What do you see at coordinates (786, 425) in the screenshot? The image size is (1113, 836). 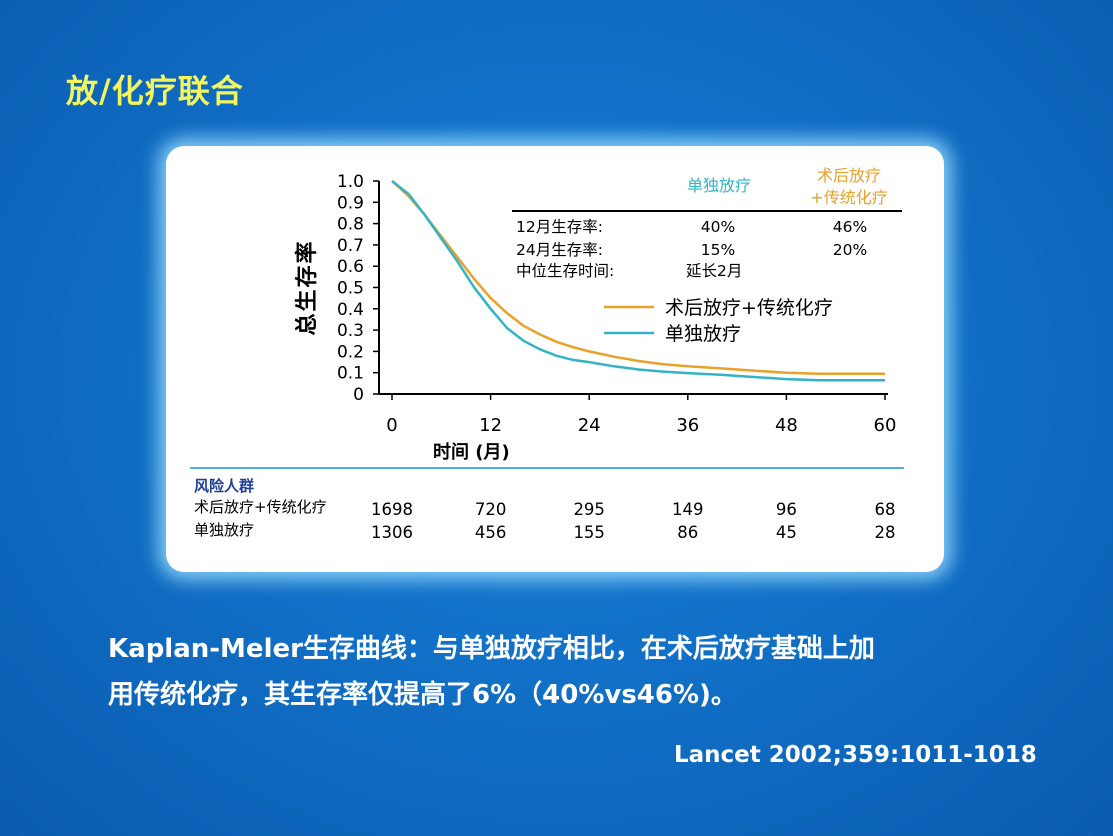 I see `x-tick-label: 48` at bounding box center [786, 425].